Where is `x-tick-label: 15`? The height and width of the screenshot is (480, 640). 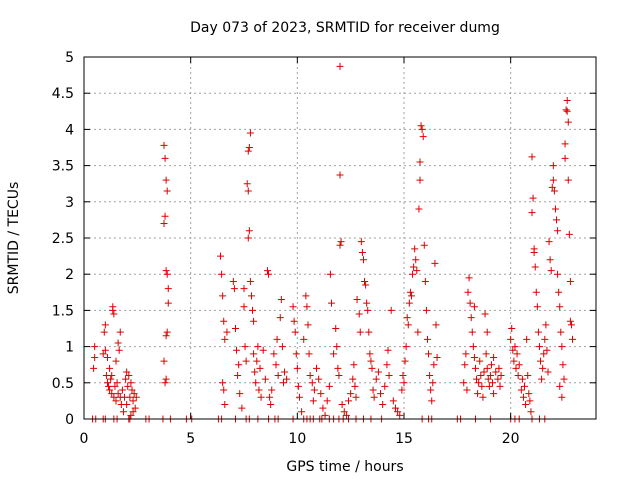
x-tick-label: 15 is located at coordinates (404, 439).